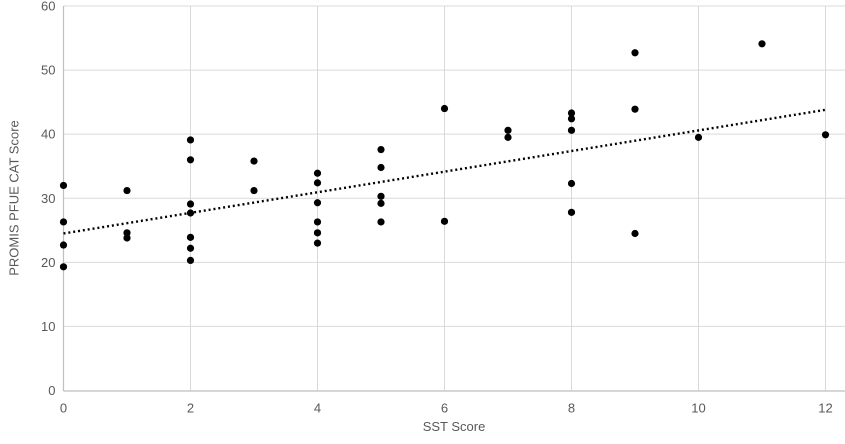  Describe the element at coordinates (698, 408) in the screenshot. I see `x-tick-label: 10` at that location.